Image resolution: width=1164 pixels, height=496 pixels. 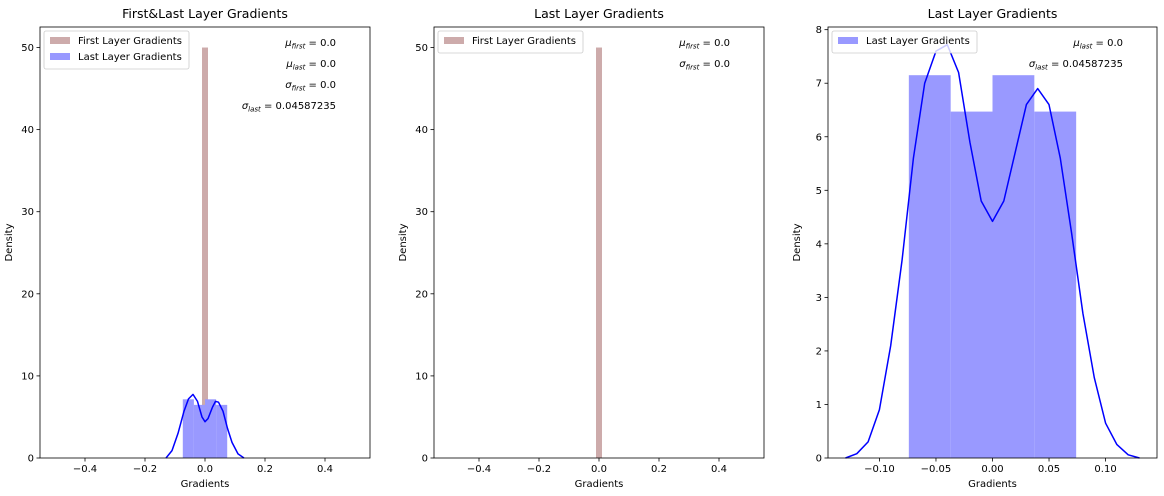 What do you see at coordinates (992, 469) in the screenshot?
I see `x-tick-label: 0.00` at bounding box center [992, 469].